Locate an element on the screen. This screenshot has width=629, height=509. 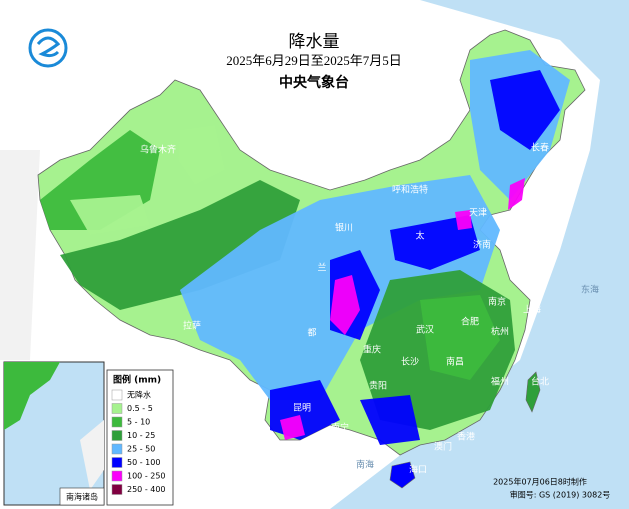
place-label: 昆明 is located at coordinates (302, 408).